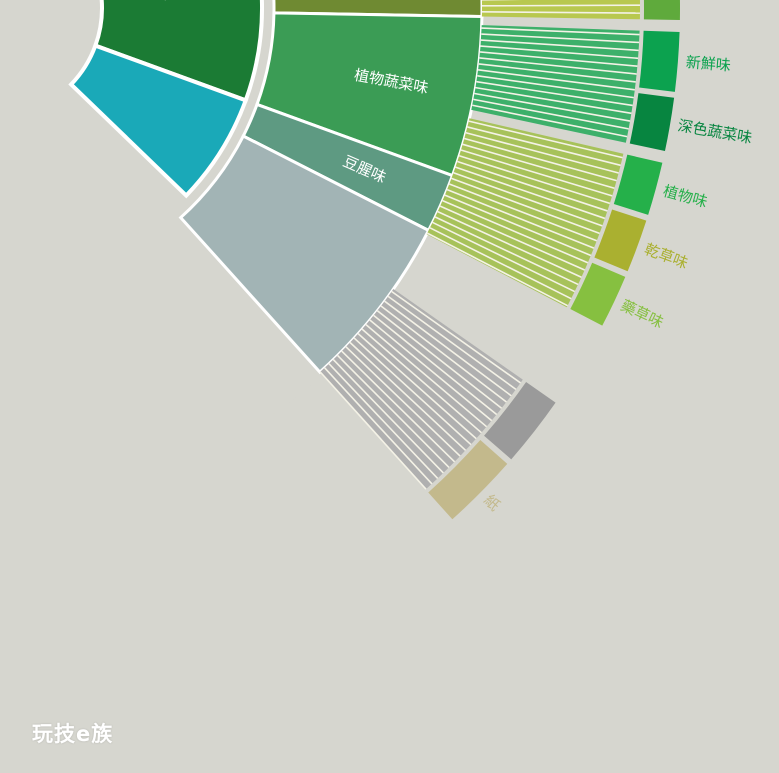 Image resolution: width=779 pixels, height=773 pixels. What do you see at coordinates (710, 0) in the screenshot?
I see `outer-label: 豆莢味` at bounding box center [710, 0].